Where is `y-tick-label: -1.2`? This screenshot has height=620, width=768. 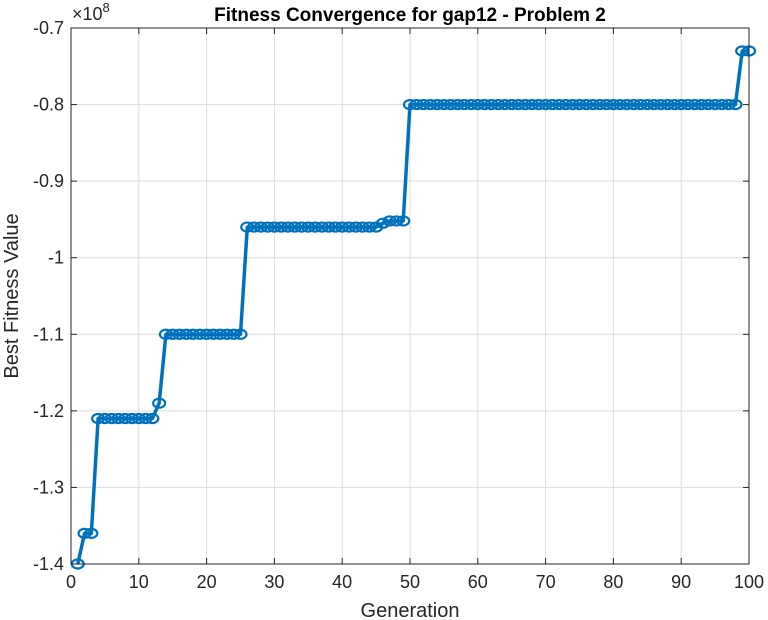
y-tick-label: -1.2 is located at coordinates (48, 411).